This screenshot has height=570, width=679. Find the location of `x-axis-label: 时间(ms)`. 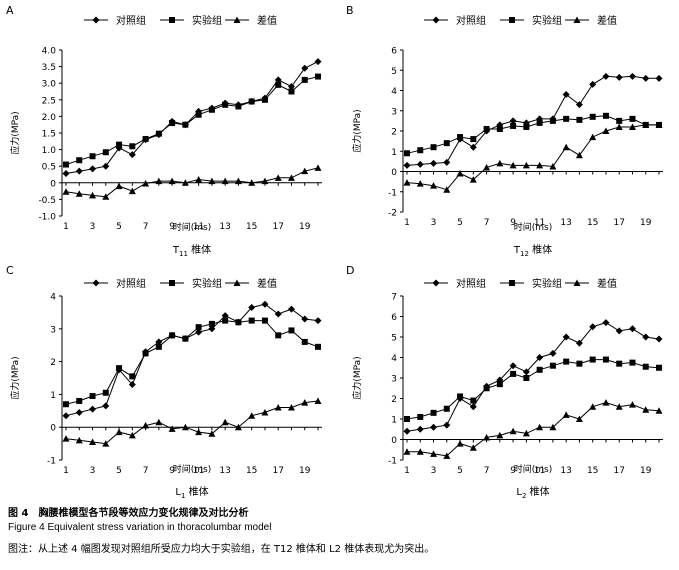

x-axis-label: 时间(ms) is located at coordinates (533, 227).